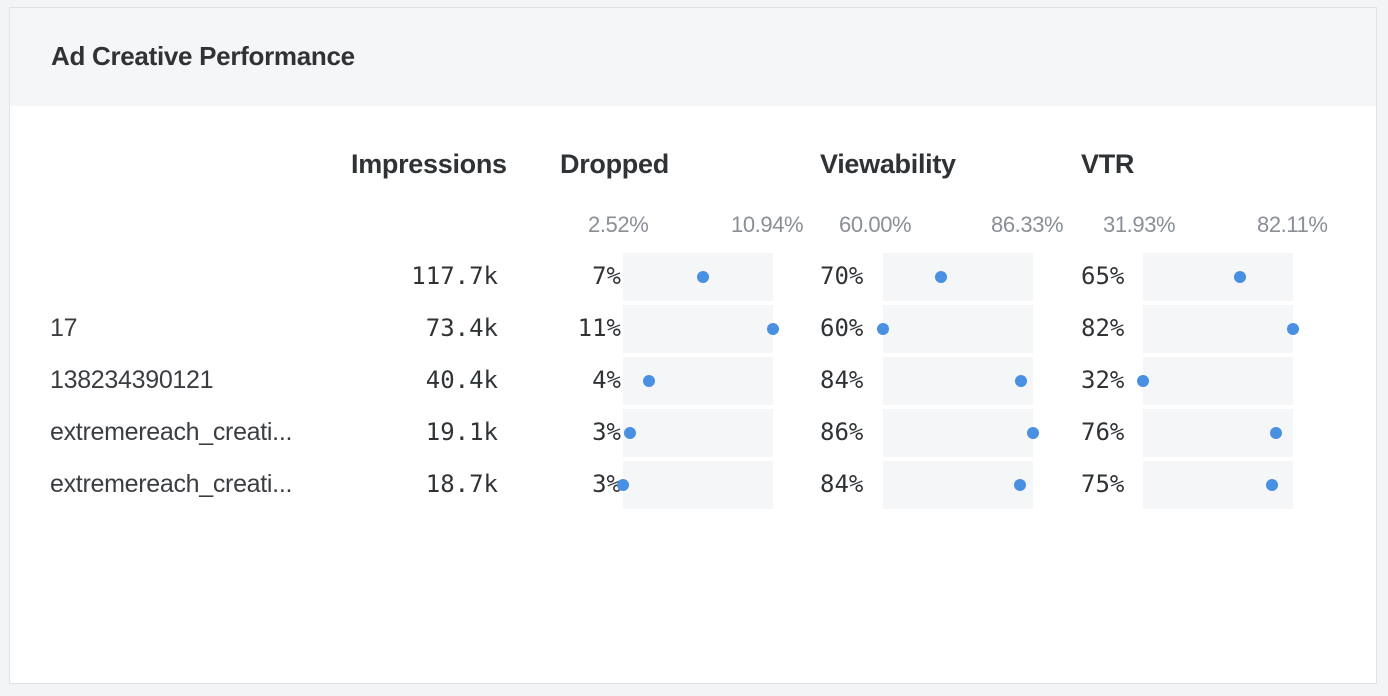  What do you see at coordinates (1292, 224) in the screenshot?
I see `vtr-range-max: 82.11%` at bounding box center [1292, 224].